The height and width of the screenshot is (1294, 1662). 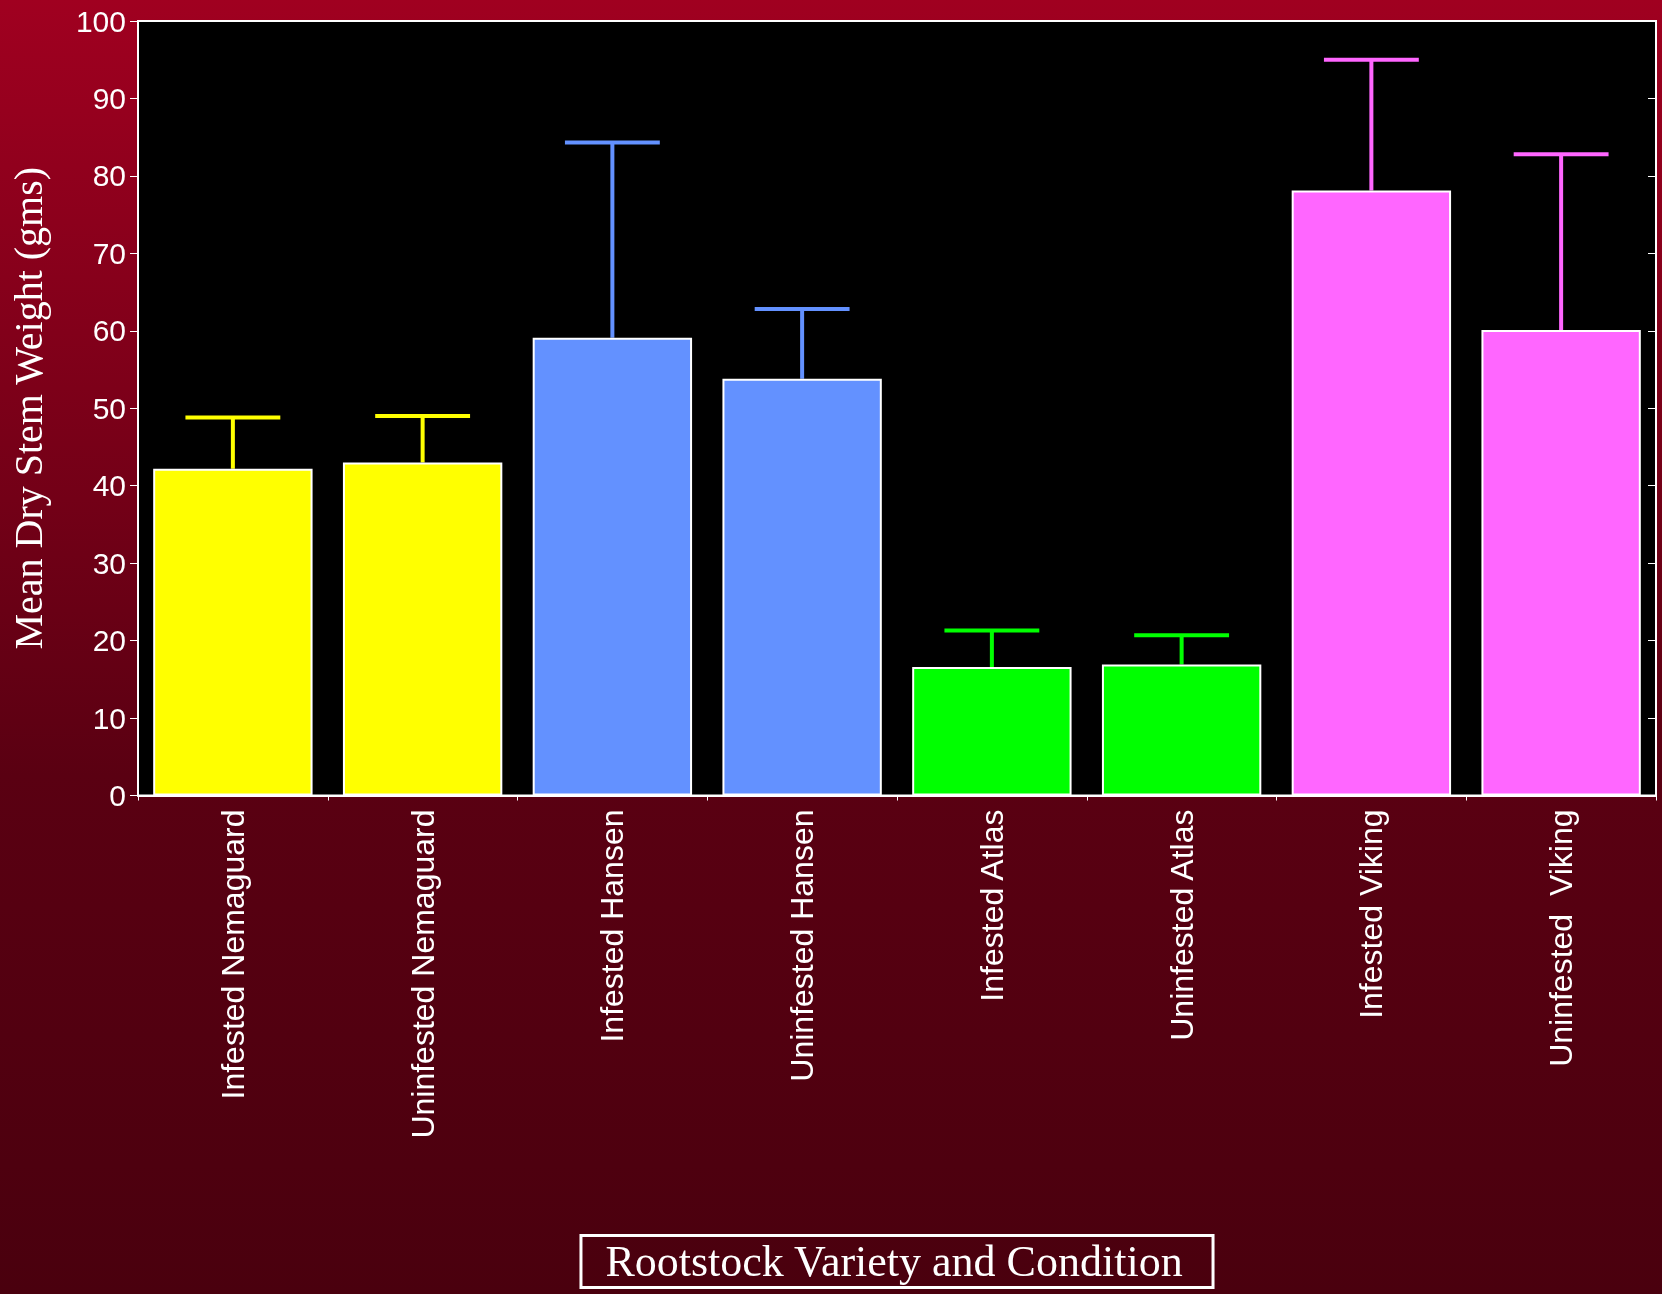 I want to click on y-axis-title: Mean Dry Stem Weight (gms), so click(x=28, y=408).